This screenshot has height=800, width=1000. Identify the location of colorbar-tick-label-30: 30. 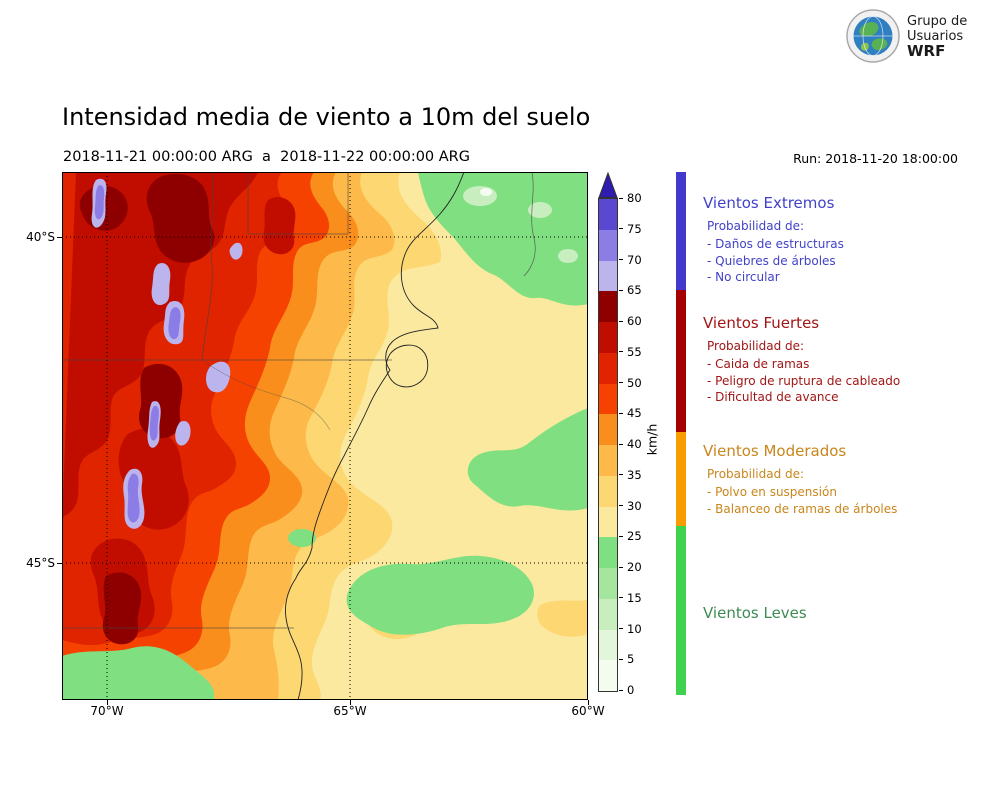
(634, 505).